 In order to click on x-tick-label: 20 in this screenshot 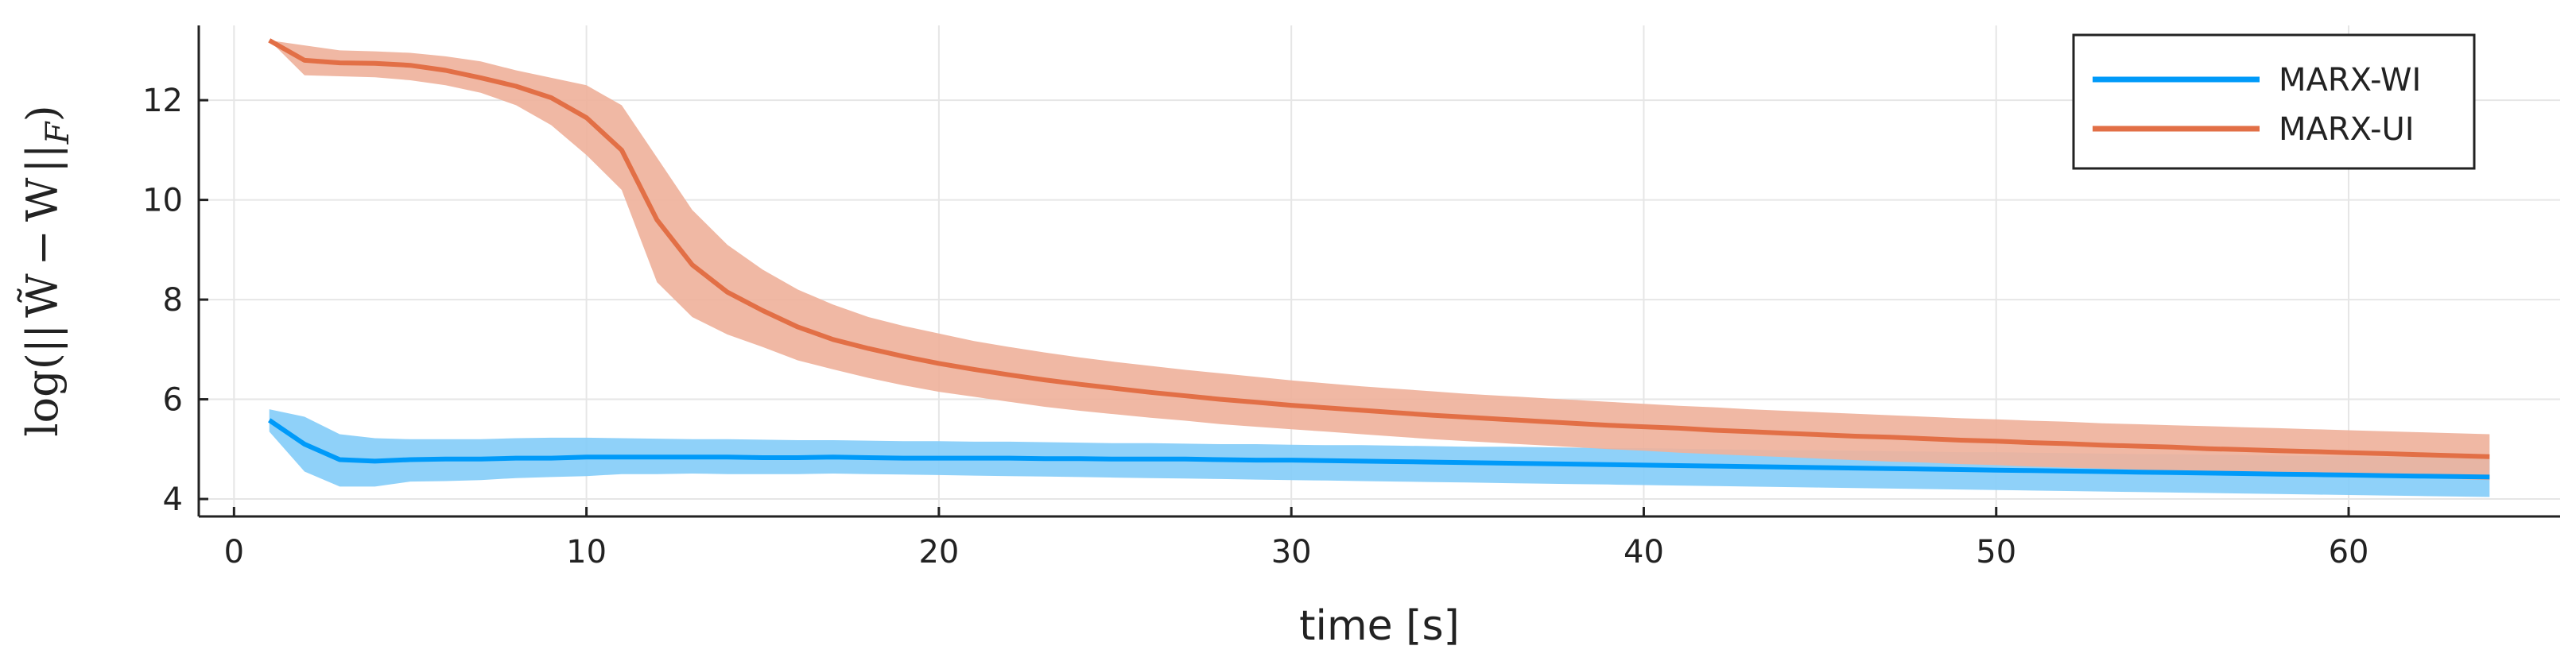, I will do `click(939, 552)`.